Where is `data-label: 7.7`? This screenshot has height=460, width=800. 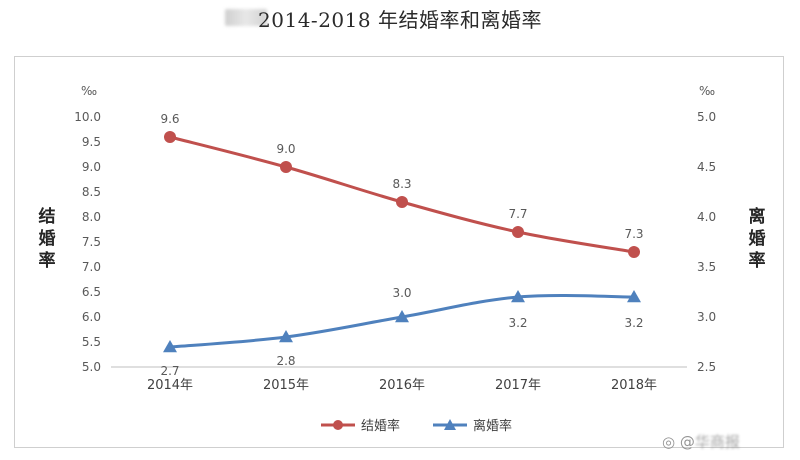
data-label: 7.7 is located at coordinates (517, 214).